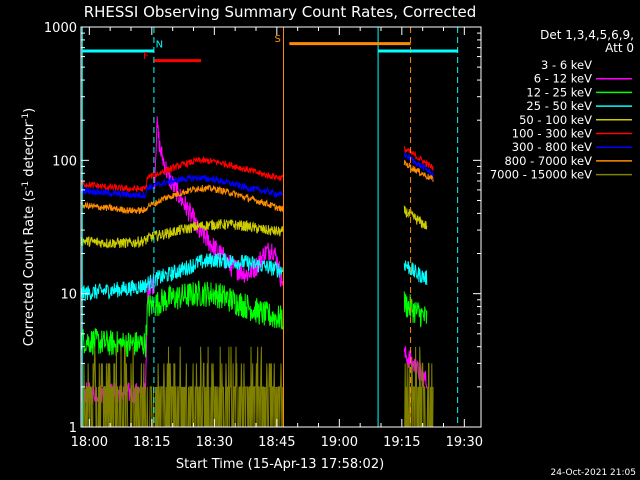 The height and width of the screenshot is (480, 640). I want to click on series-line-3-6-kev-seg0, so click(149, 373).